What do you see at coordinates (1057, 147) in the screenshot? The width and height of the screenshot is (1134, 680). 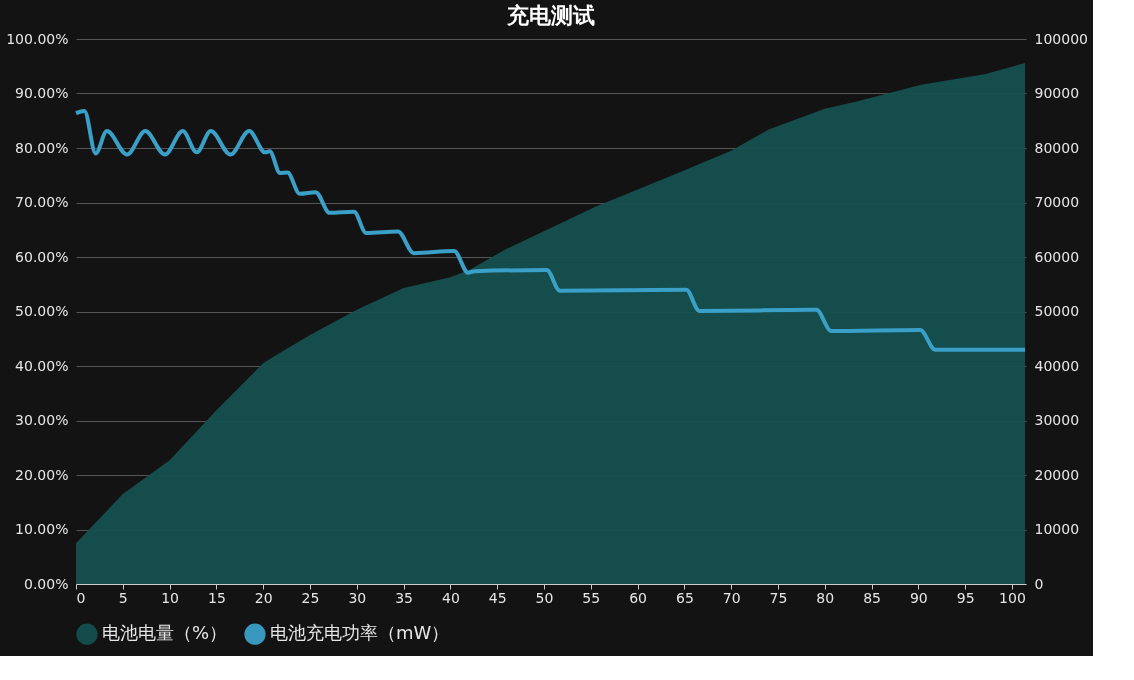 I see `y2-tick-label: 80000` at bounding box center [1057, 147].